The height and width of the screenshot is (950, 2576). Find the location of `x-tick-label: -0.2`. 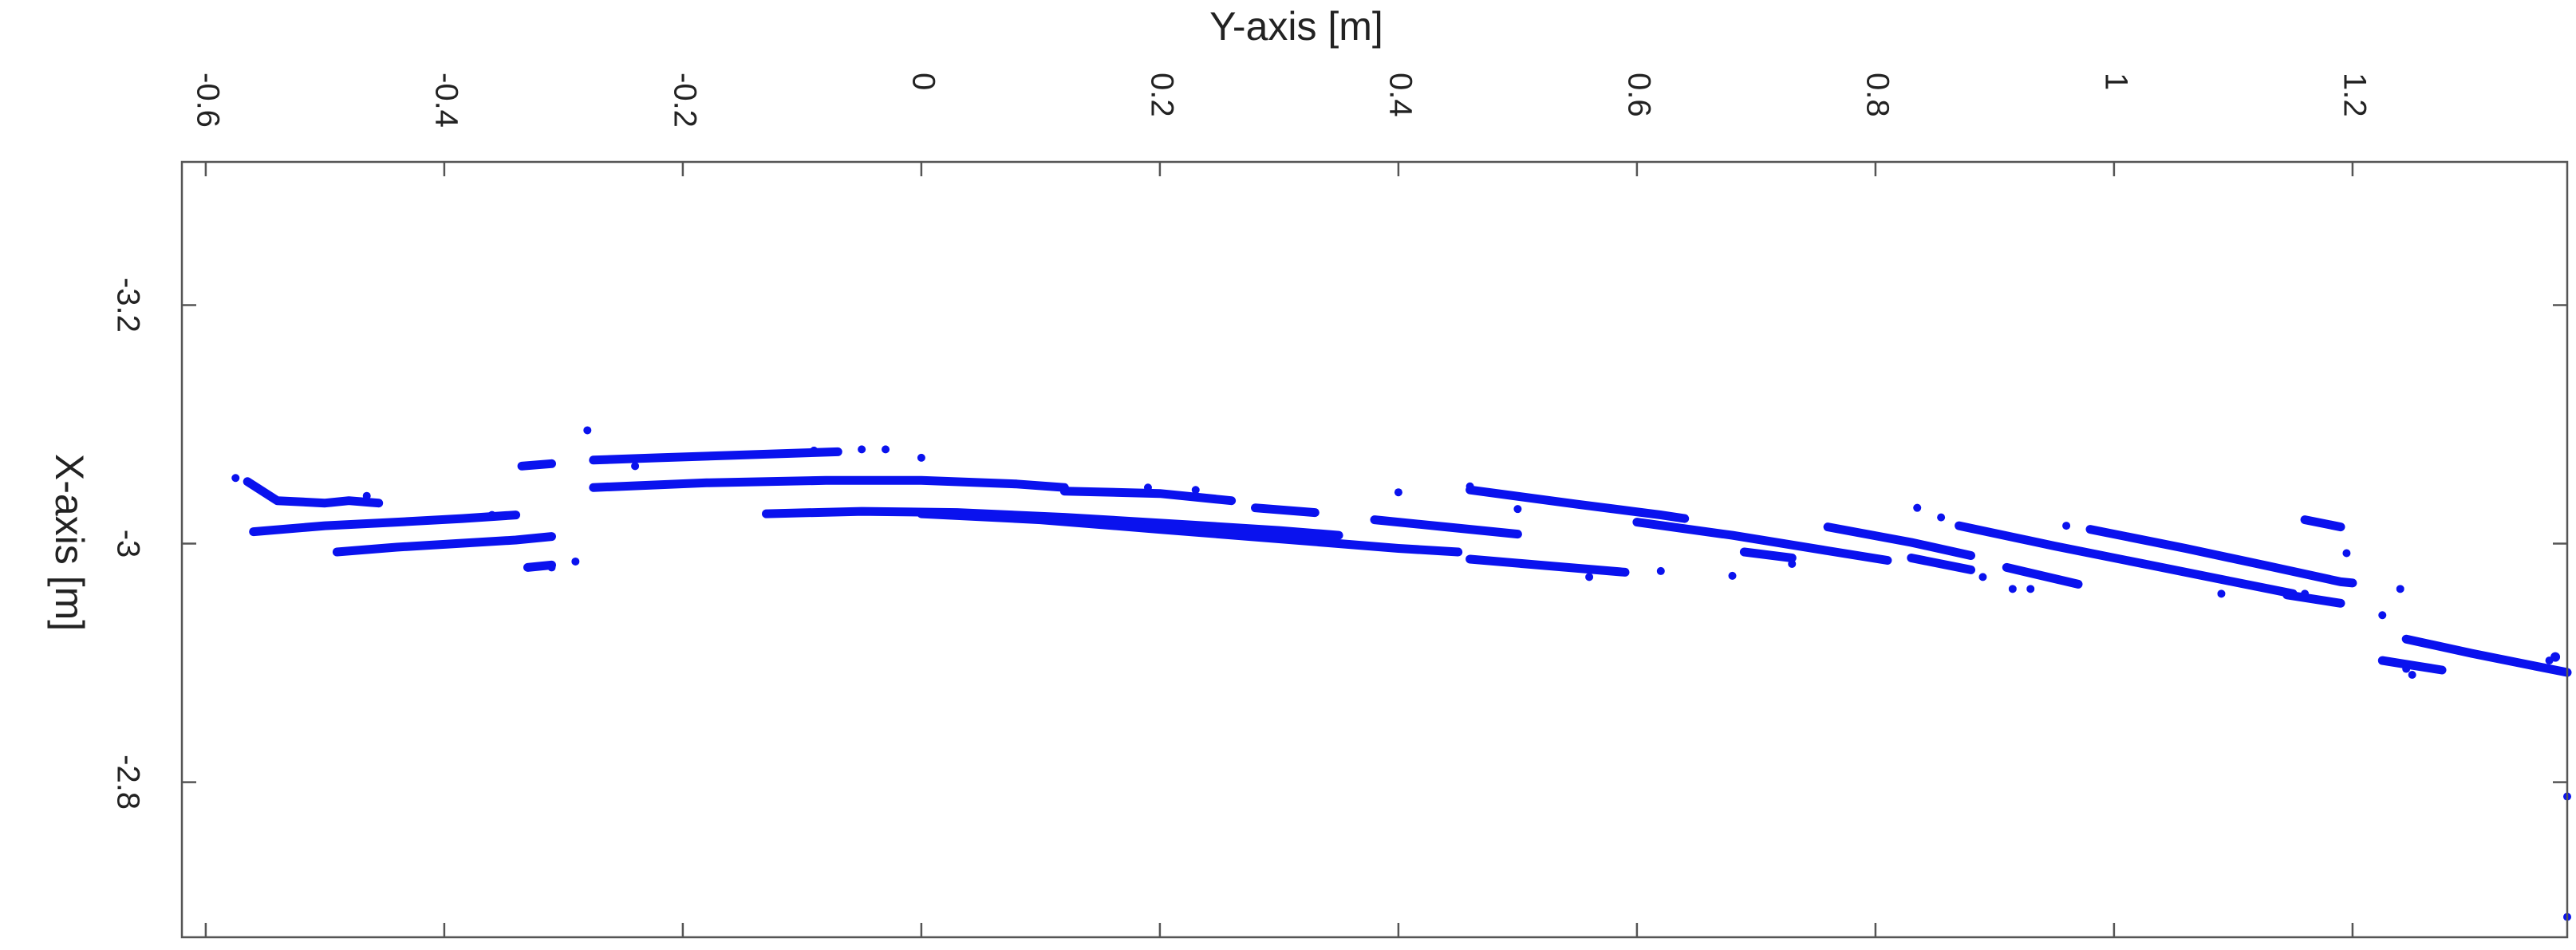

x-tick-label: -0.2 is located at coordinates (684, 100).